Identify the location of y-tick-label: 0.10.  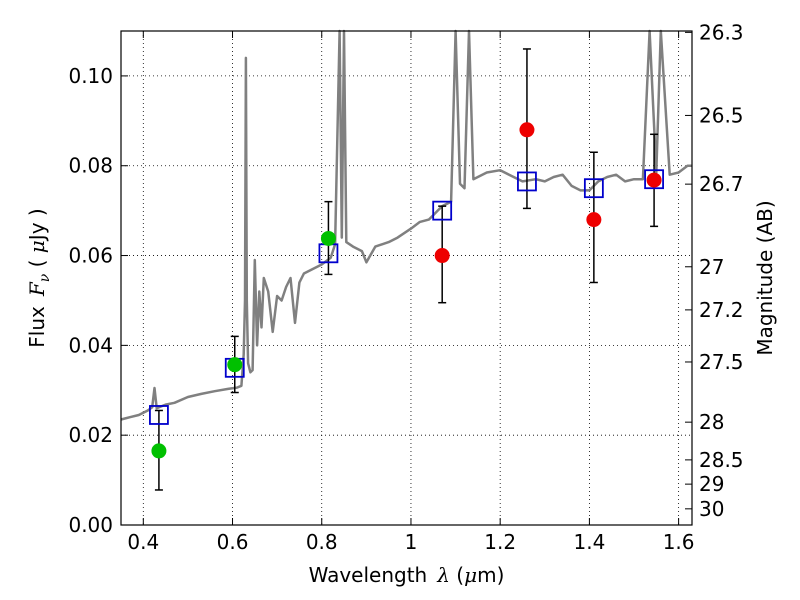
(90, 76).